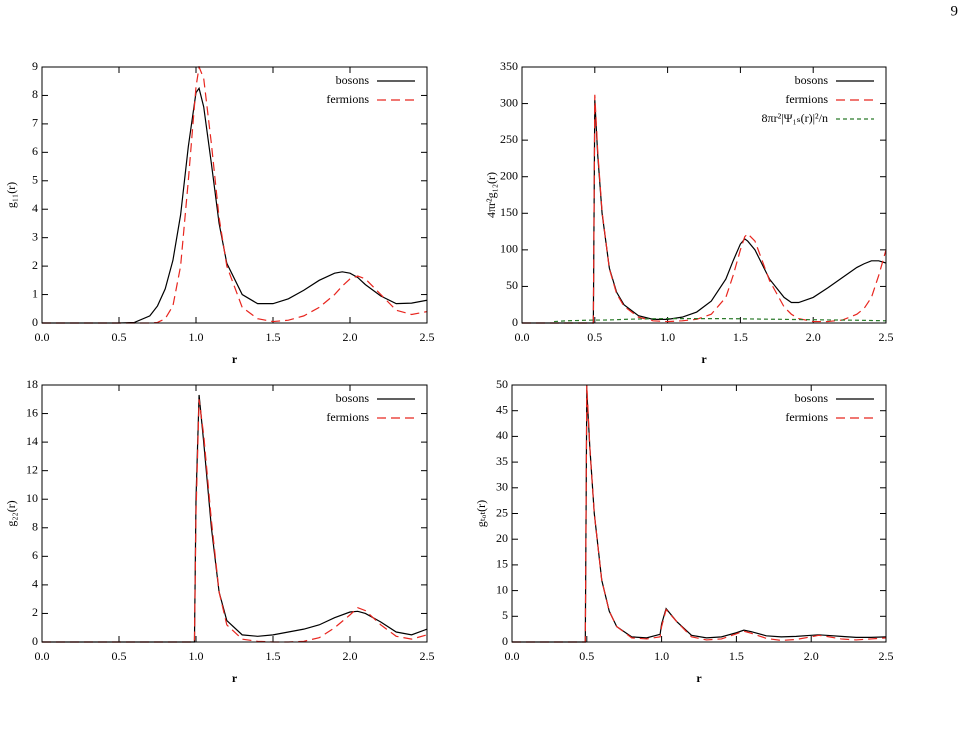 The image size is (971, 737). What do you see at coordinates (502, 564) in the screenshot?
I see `y-tick-label: 15` at bounding box center [502, 564].